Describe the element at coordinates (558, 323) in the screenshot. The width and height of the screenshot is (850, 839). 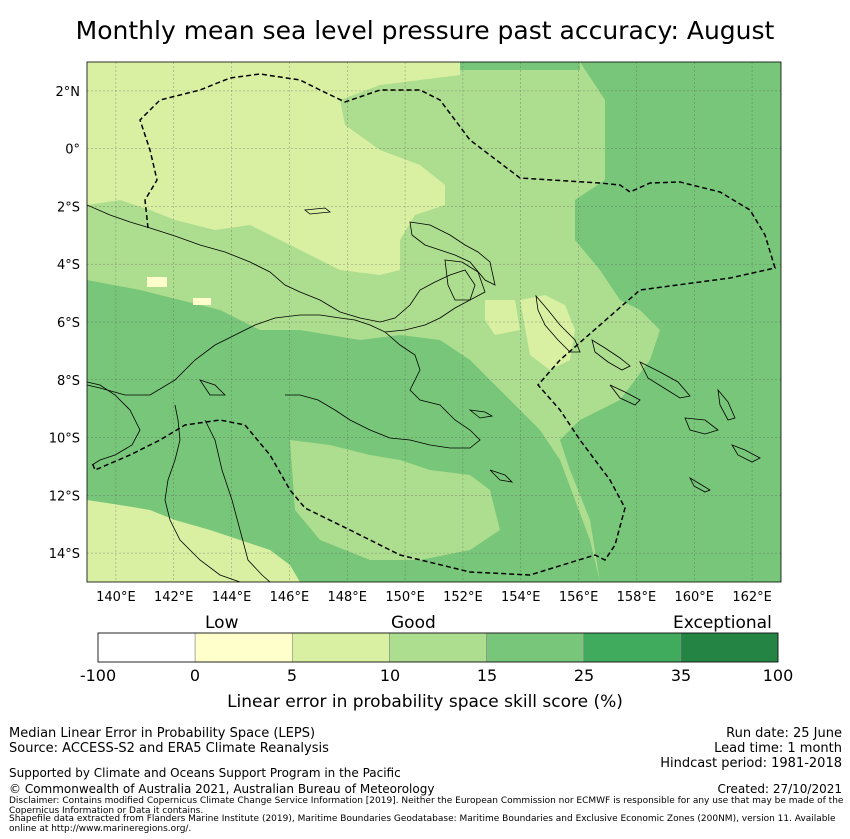
I see `bougainville-coast` at that location.